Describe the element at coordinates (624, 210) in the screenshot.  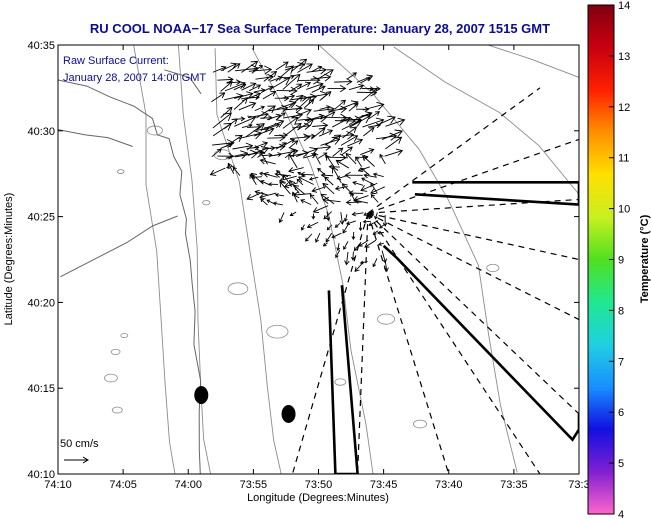
I see `colorbar-tick-label: 10` at that location.